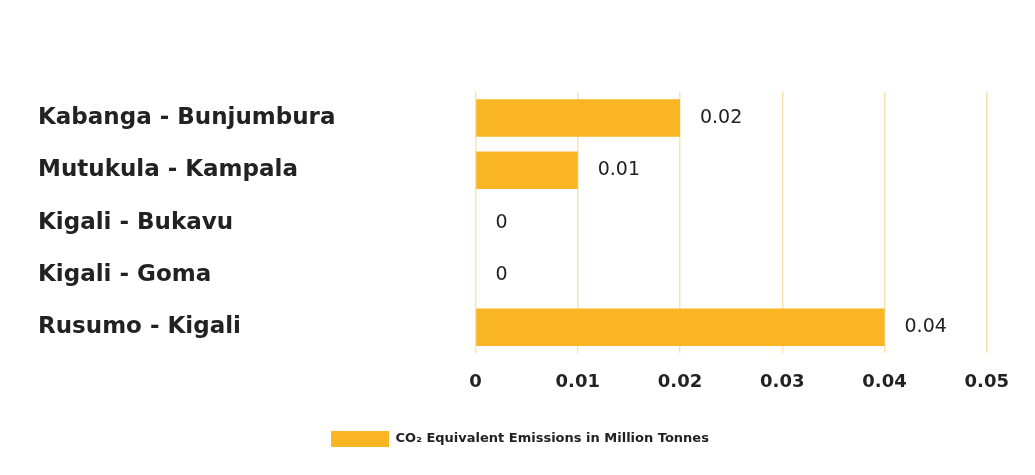 The image size is (1035, 475). What do you see at coordinates (187, 115) in the screenshot?
I see `y-tick-label: Kabanga - Bunjumbura` at bounding box center [187, 115].